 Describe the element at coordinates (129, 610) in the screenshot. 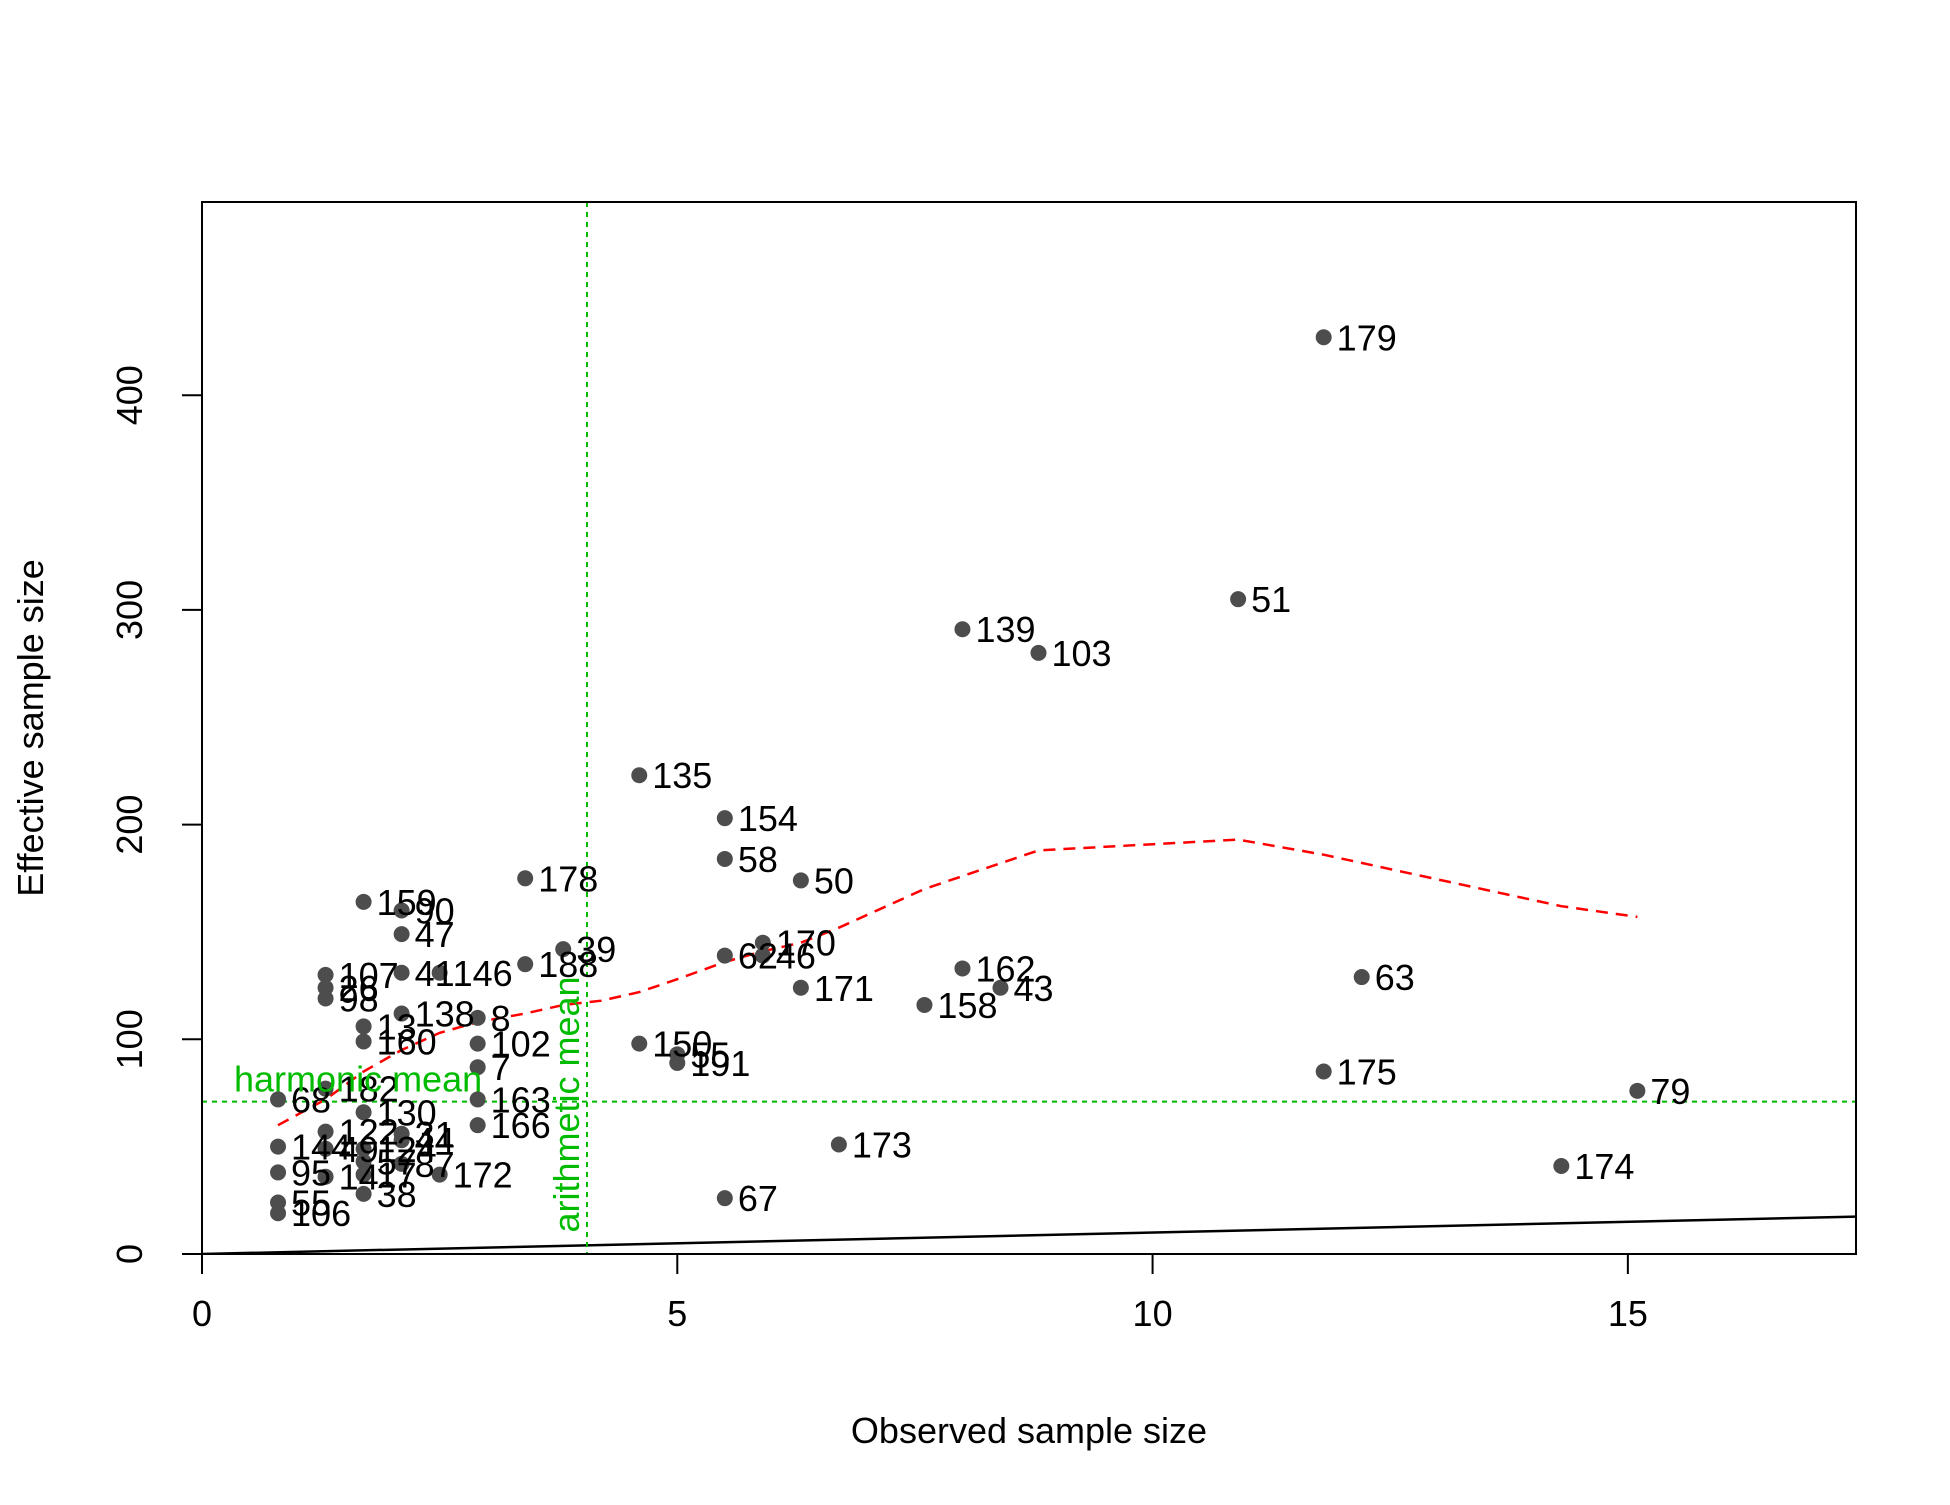

I see `y-tick-label: 300` at that location.